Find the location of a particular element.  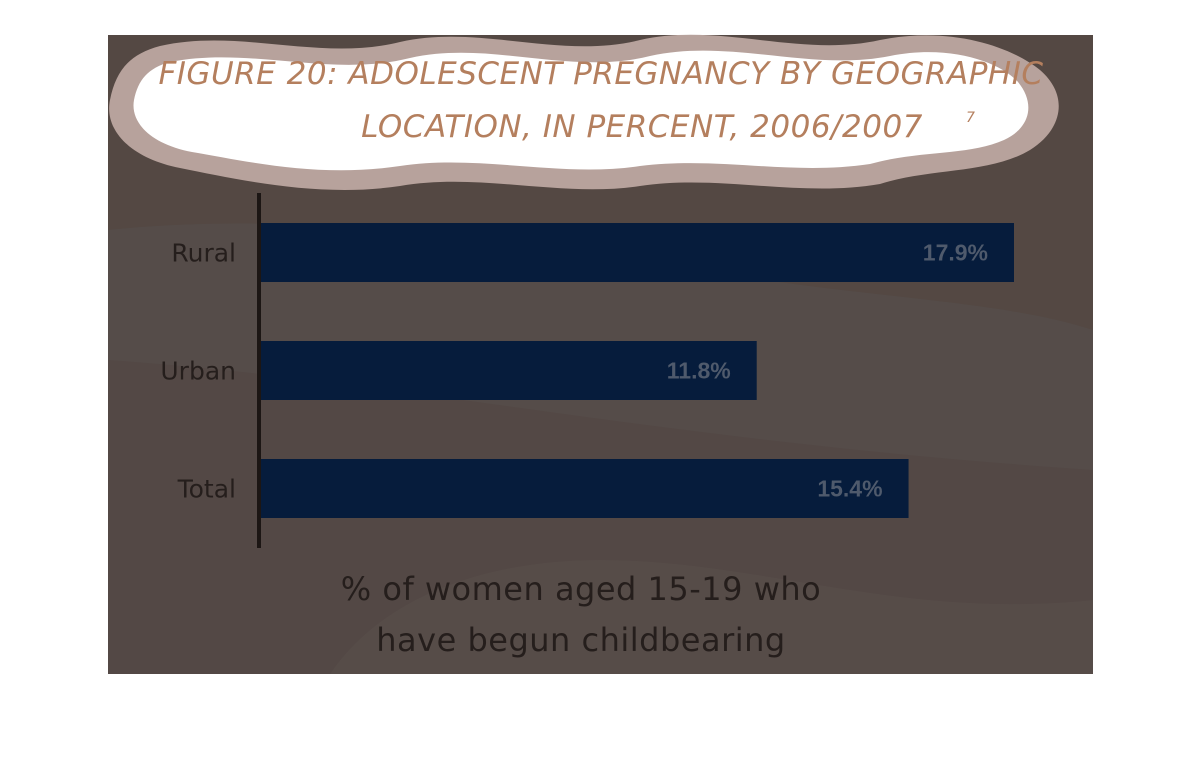

title-line-2: LOCATION, IN PERCENT, 2006/2007 is located at coordinates (642, 127).